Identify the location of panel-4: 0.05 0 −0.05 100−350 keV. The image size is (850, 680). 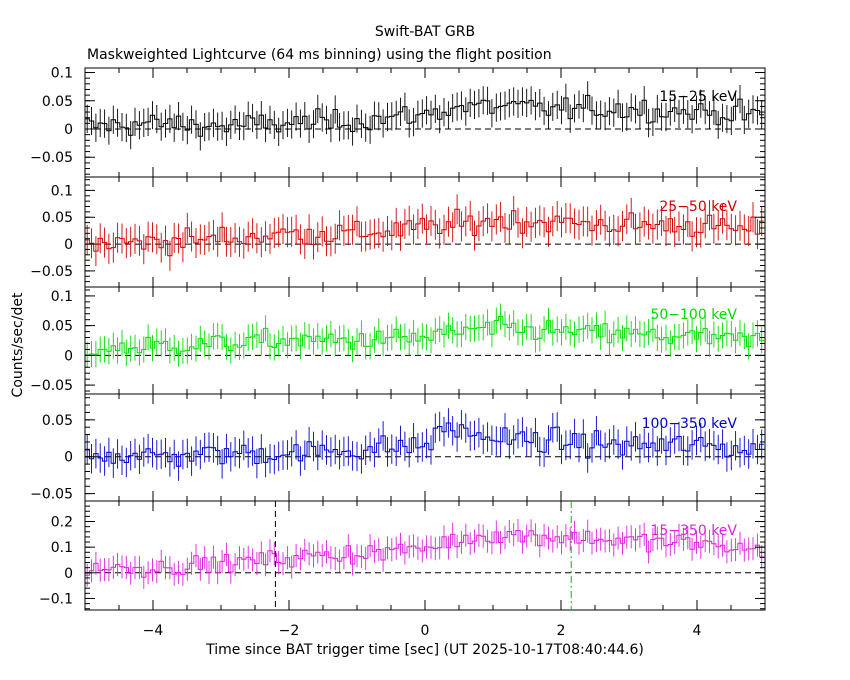
(398, 448).